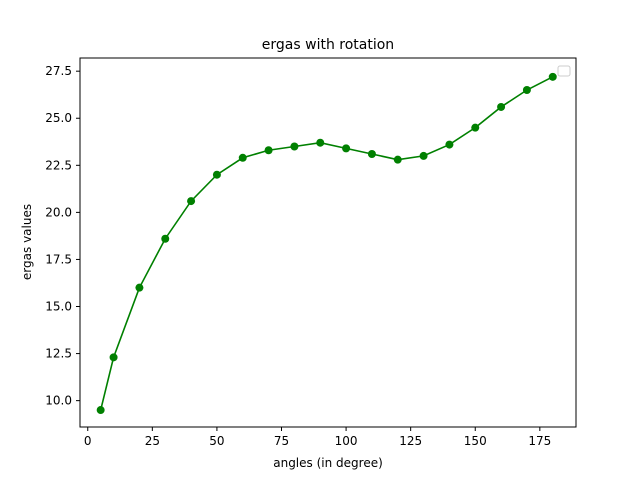  I want to click on y-axis-label: ergas values, so click(27, 242).